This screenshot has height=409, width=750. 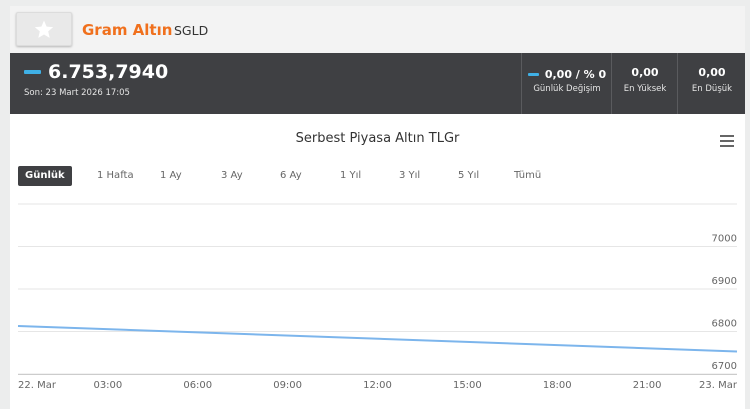 I want to click on x-tick-label: 21:00, so click(x=647, y=385).